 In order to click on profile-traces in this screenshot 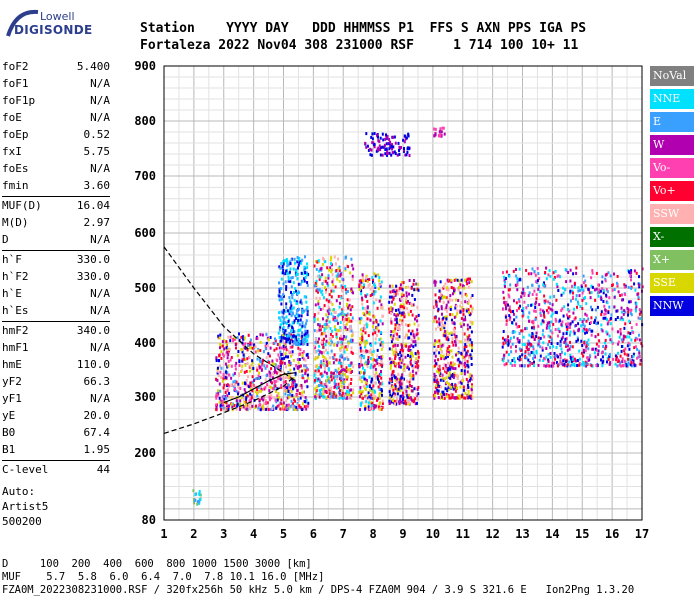, I will do `click(229, 340)`.